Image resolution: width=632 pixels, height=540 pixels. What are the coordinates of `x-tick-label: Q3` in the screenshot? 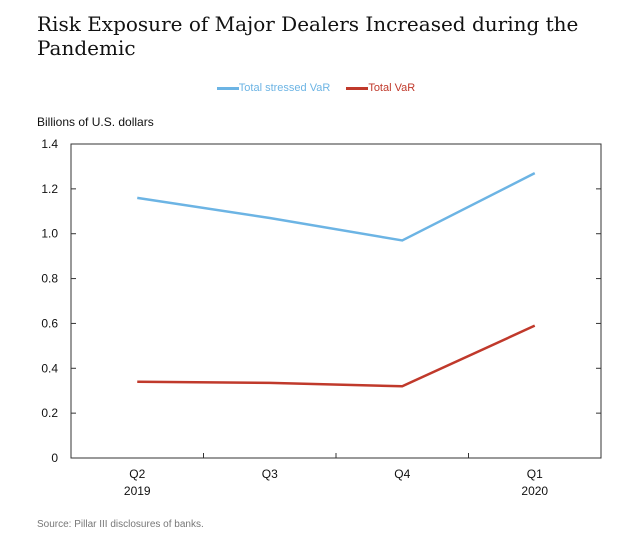 It's located at (270, 474).